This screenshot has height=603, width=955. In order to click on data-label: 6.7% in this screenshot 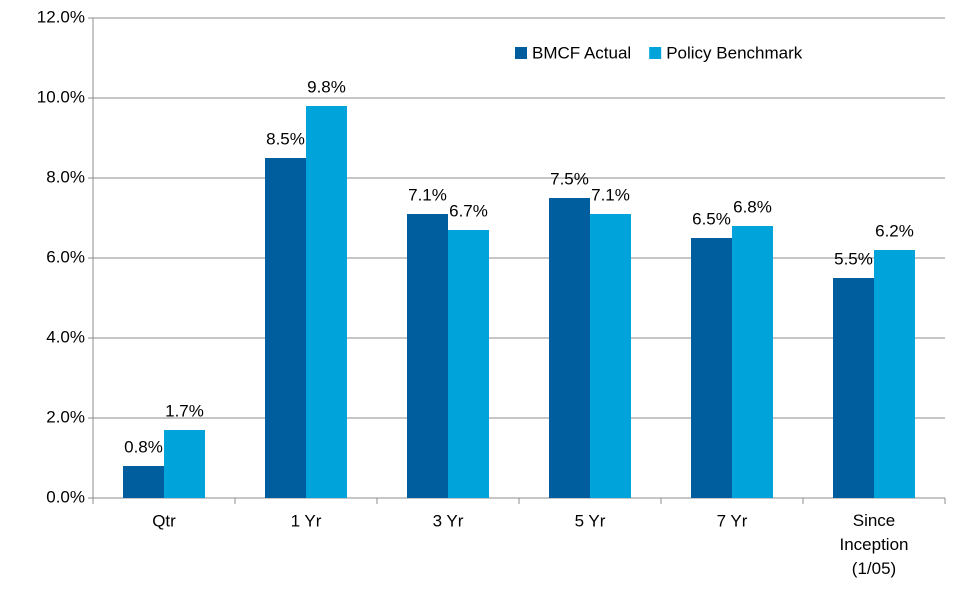, I will do `click(468, 210)`.